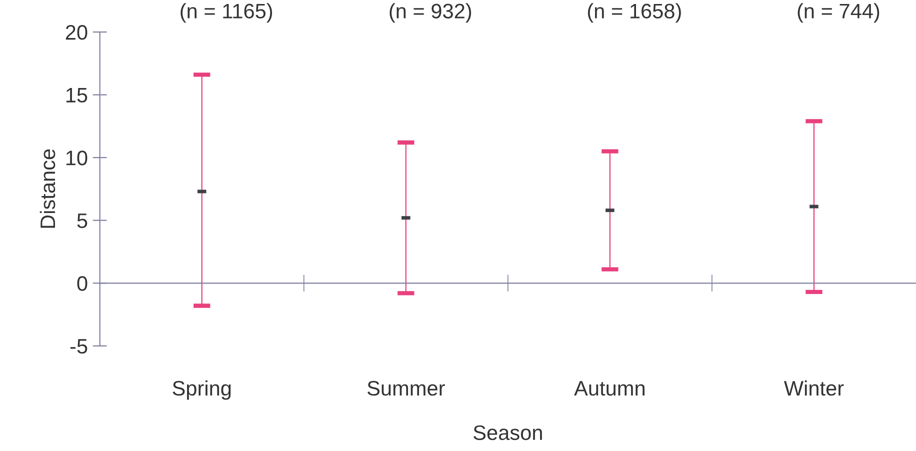  Describe the element at coordinates (77, 32) in the screenshot. I see `y-tick-label: 20` at that location.